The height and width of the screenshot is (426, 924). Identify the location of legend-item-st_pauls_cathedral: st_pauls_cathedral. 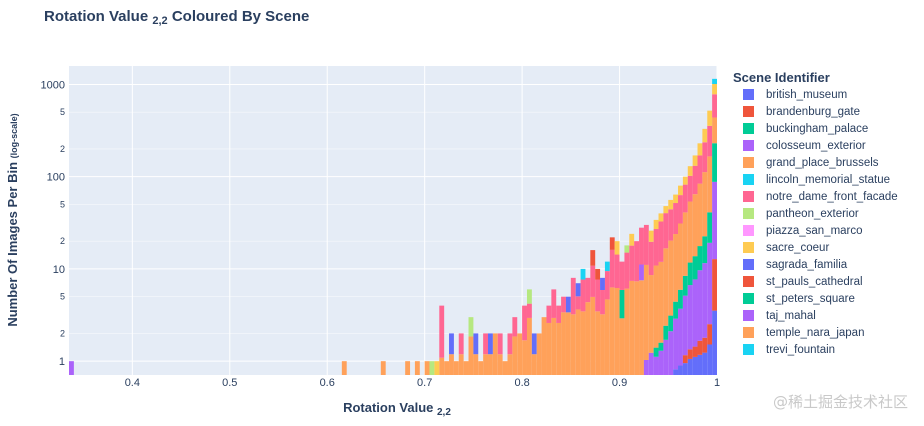
(803, 282).